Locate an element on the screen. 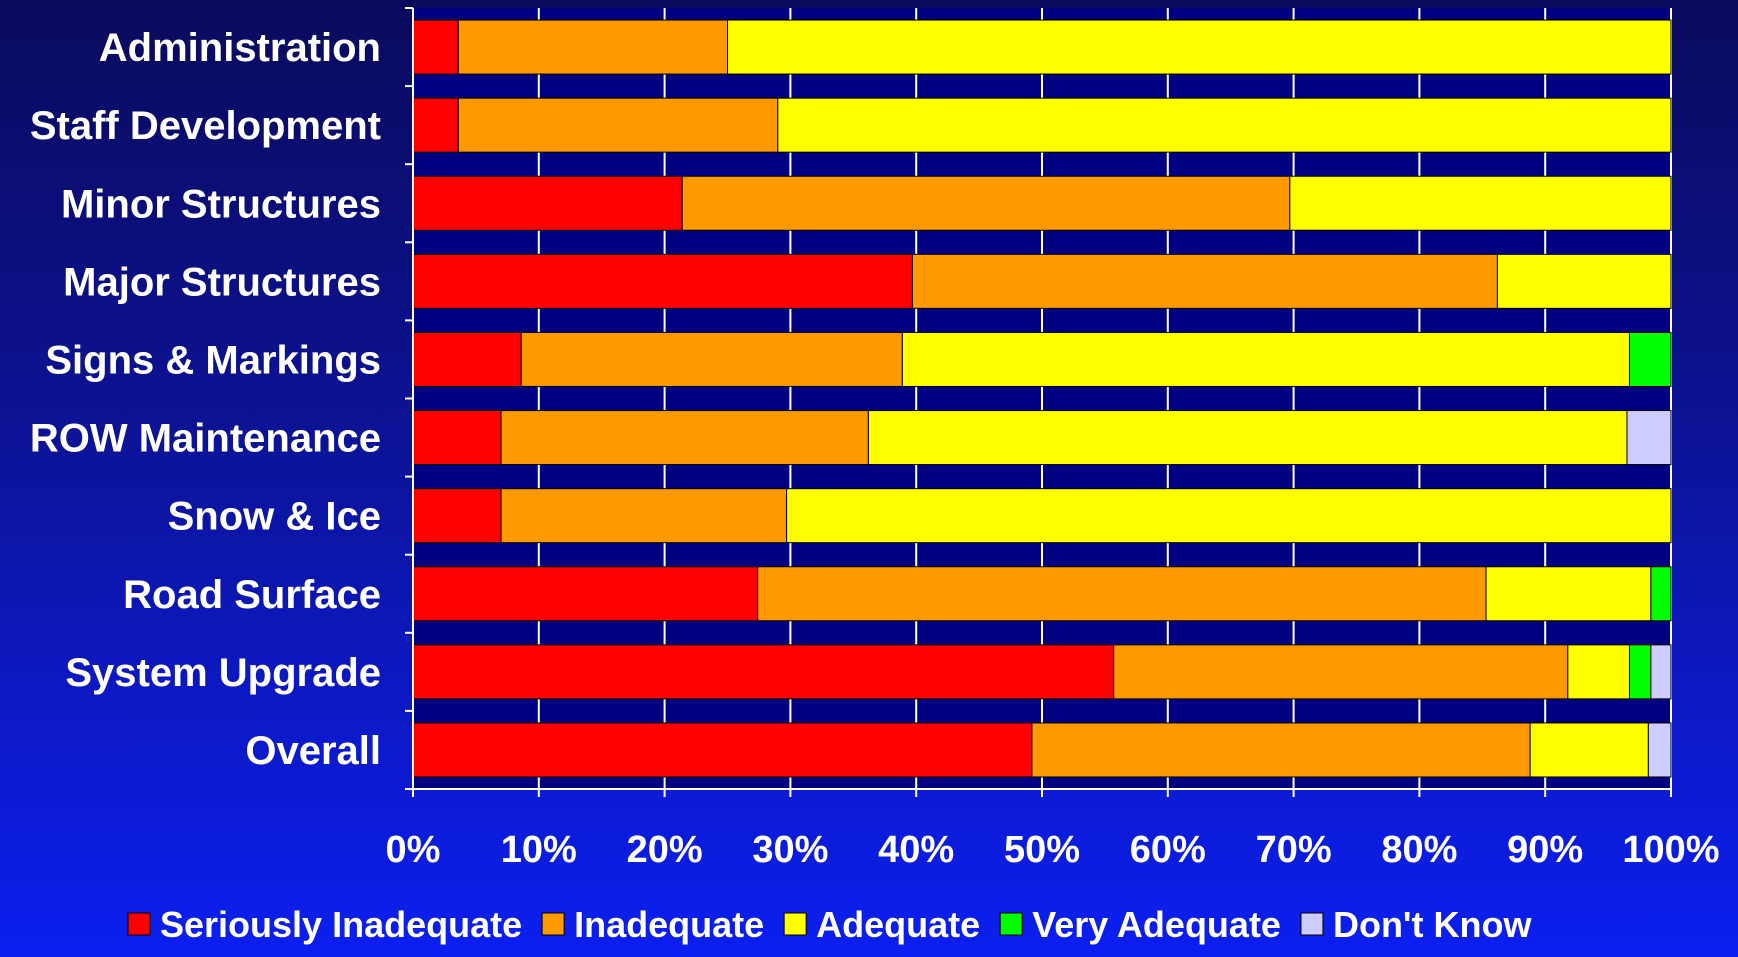 This screenshot has height=957, width=1738. bar-staff-development-seriously-inadequate is located at coordinates (435, 125).